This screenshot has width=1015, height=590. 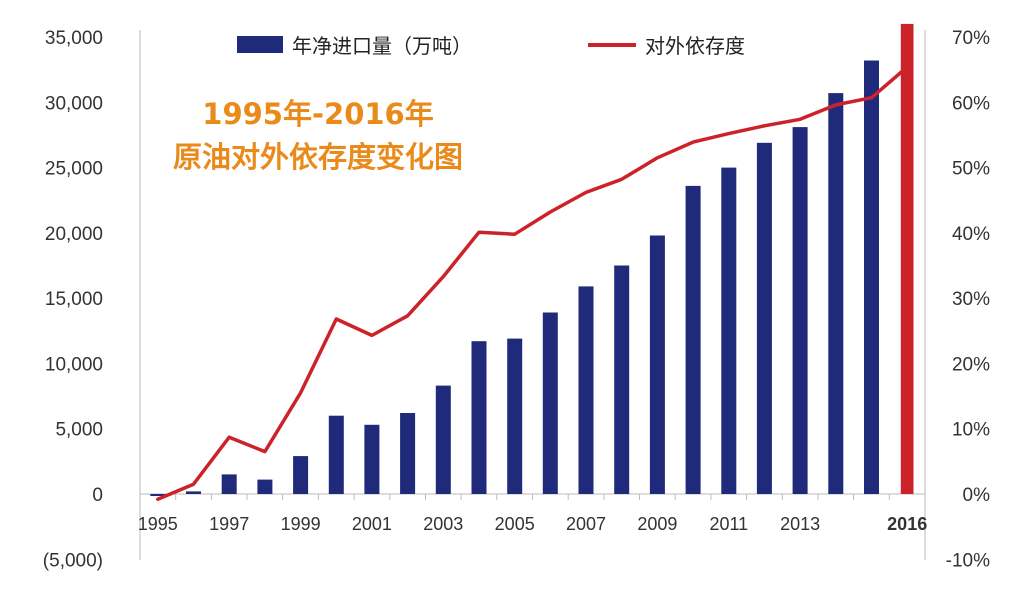 I want to click on line-point-1998, so click(x=265, y=451).